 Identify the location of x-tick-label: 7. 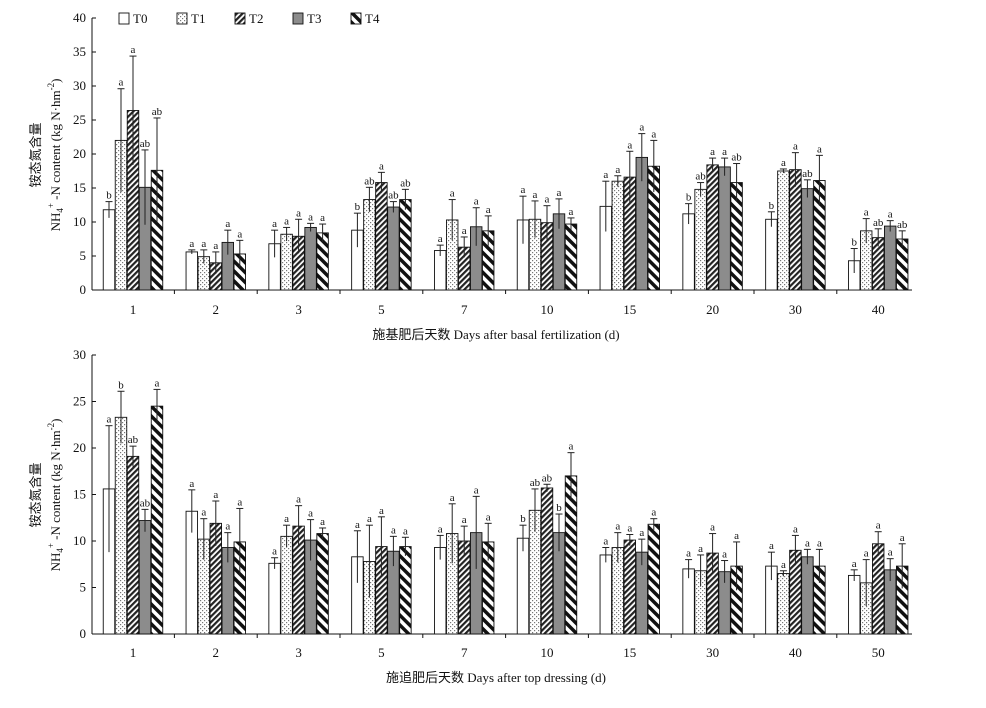
(464, 309).